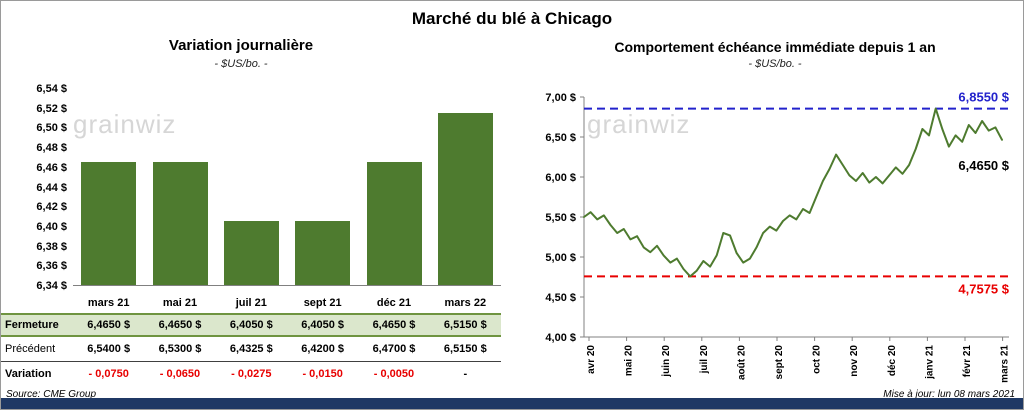 Image resolution: width=1024 pixels, height=410 pixels. Describe the element at coordinates (180, 373) in the screenshot. I see `table-cell: - 0,0650` at that location.